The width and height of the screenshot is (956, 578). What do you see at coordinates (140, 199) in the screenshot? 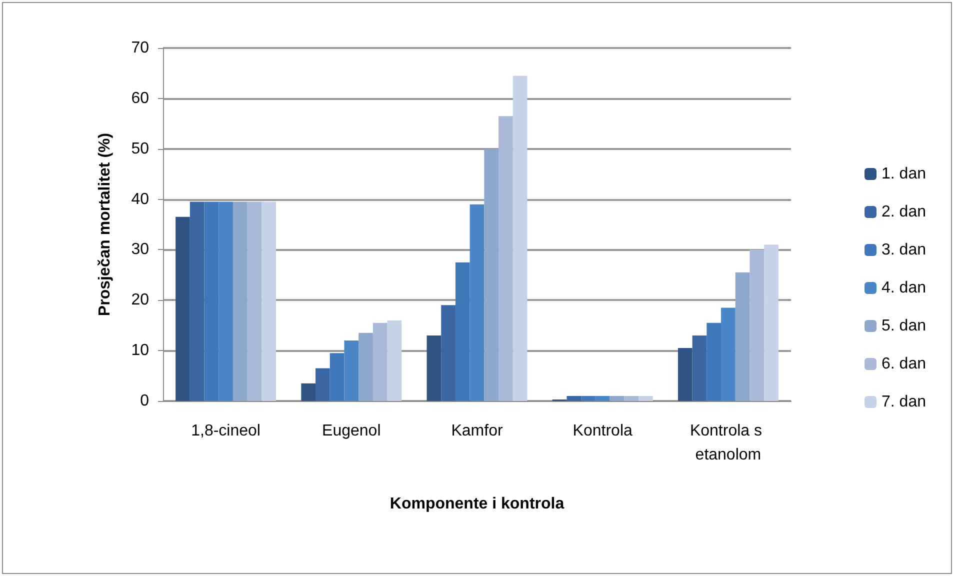
I see `y-tick-label: 40` at bounding box center [140, 199].